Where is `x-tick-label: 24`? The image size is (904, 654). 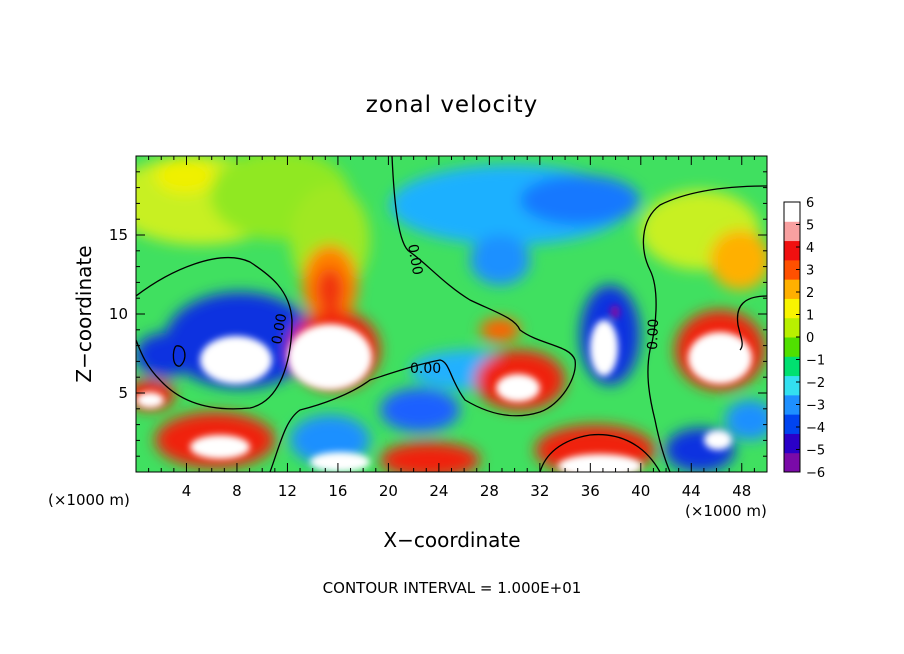
x-tick-label: 24 is located at coordinates (438, 491).